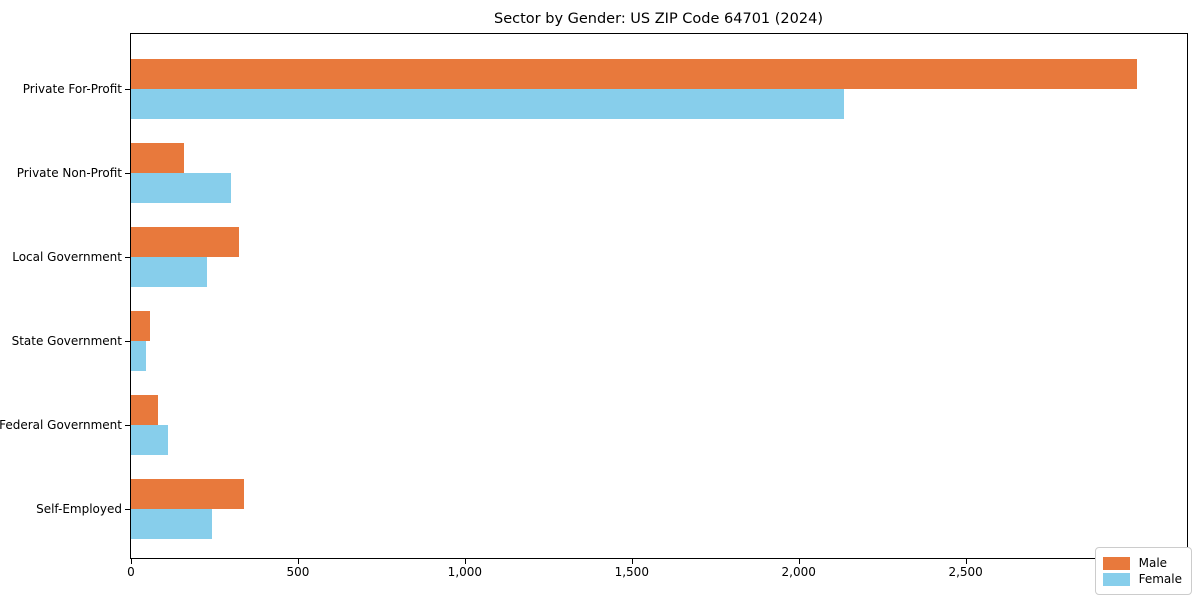 The width and height of the screenshot is (1200, 600). I want to click on x-tick-label: 500, so click(298, 572).